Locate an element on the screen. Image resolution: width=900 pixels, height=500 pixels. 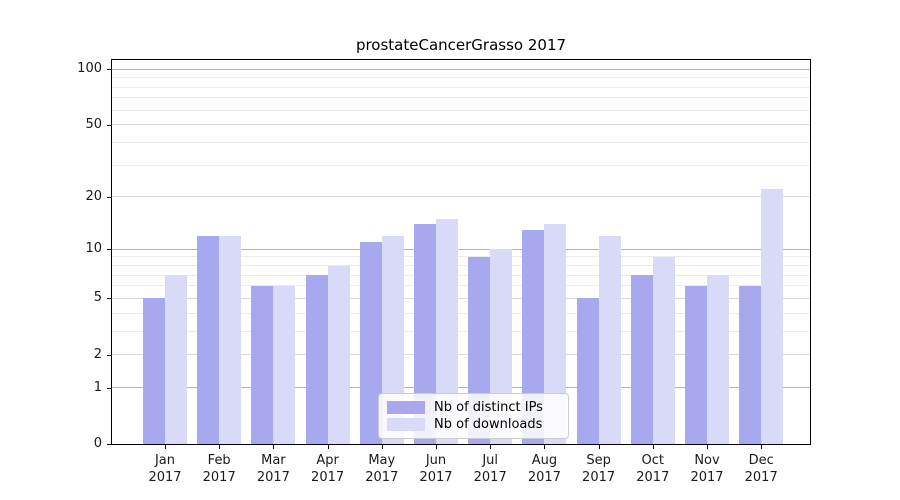
y-tick-label-2: 2 is located at coordinates (97, 354).